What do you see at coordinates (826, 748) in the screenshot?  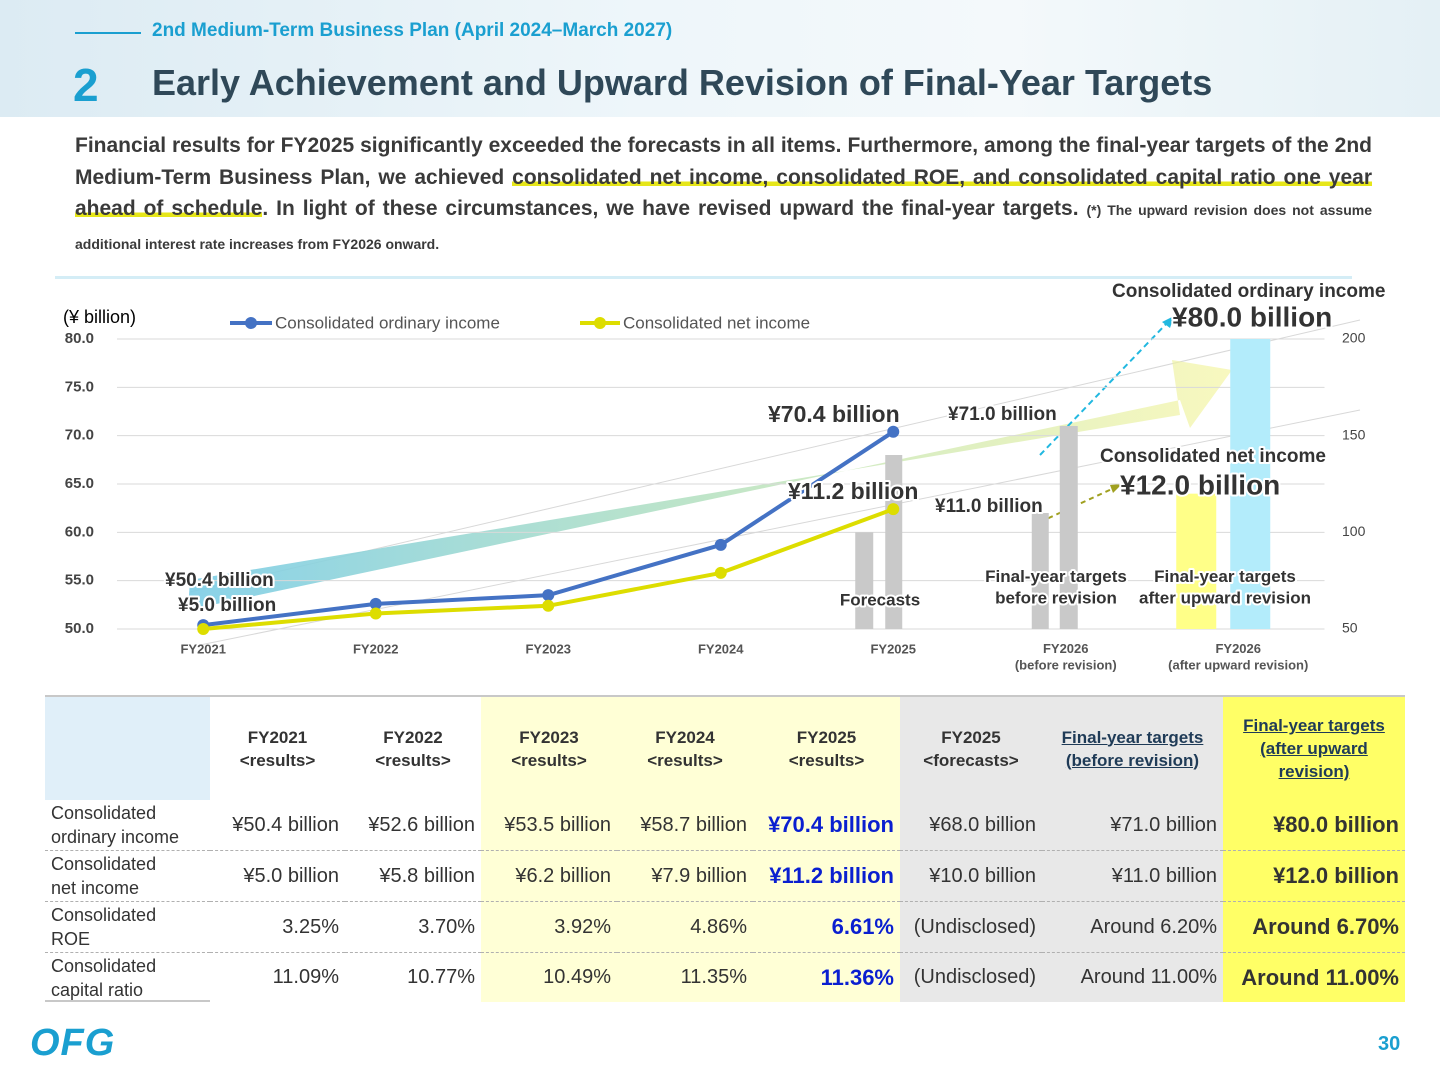 I see `column-header: FY2025 <results>` at bounding box center [826, 748].